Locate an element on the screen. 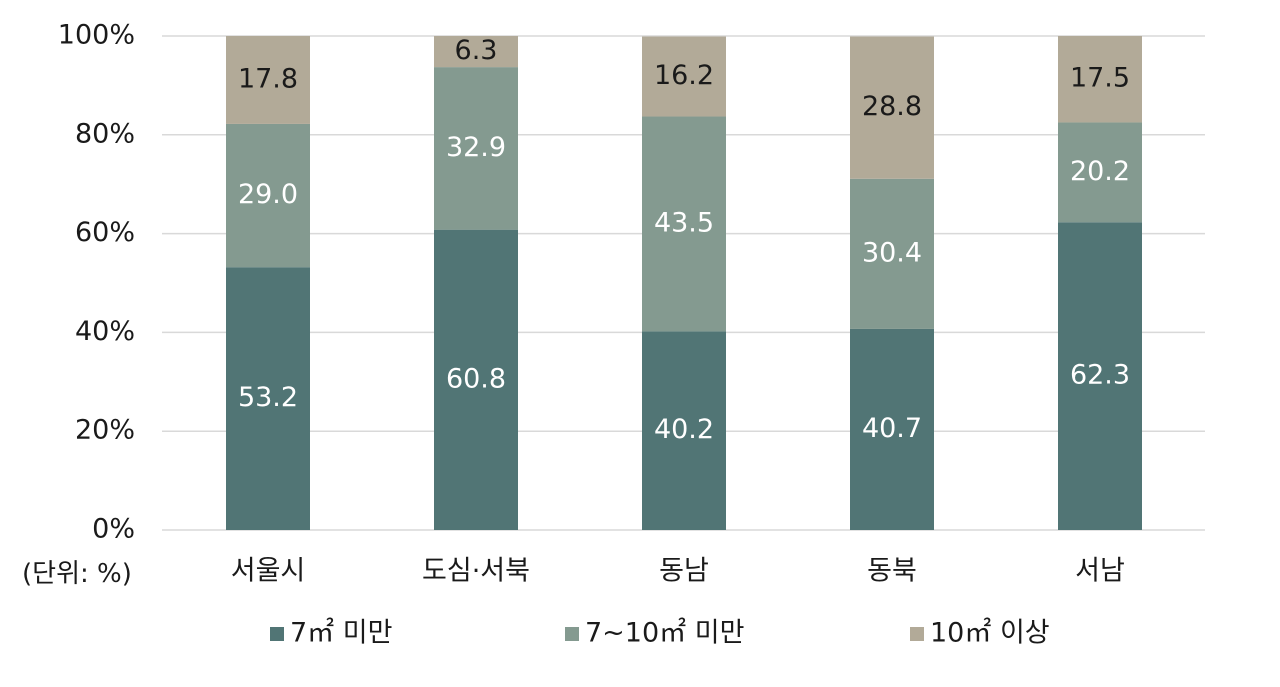 The width and height of the screenshot is (1280, 687). data-label: 43.5 is located at coordinates (684, 222).